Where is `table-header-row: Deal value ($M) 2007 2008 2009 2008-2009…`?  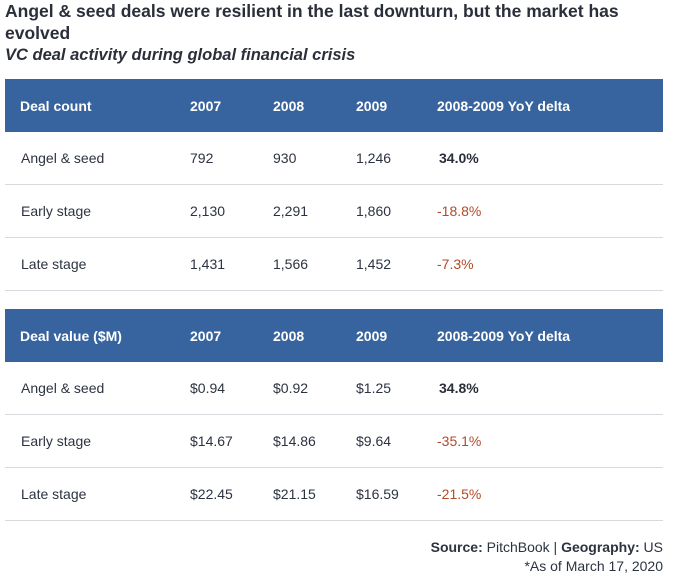
table-header-row: Deal value ($M) 2007 2008 2009 2008-2009… is located at coordinates (334, 335).